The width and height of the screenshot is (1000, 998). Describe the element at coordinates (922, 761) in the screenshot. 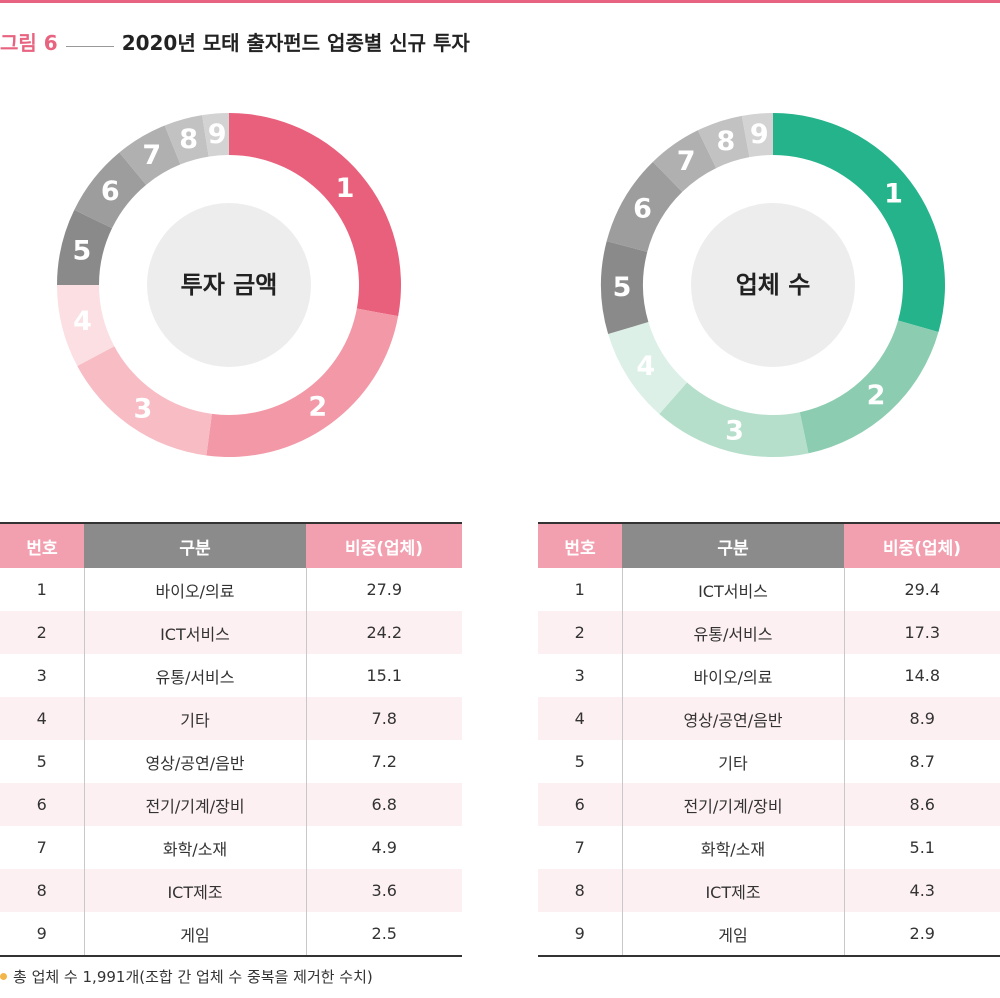

I see `cell-share: 8.7` at that location.